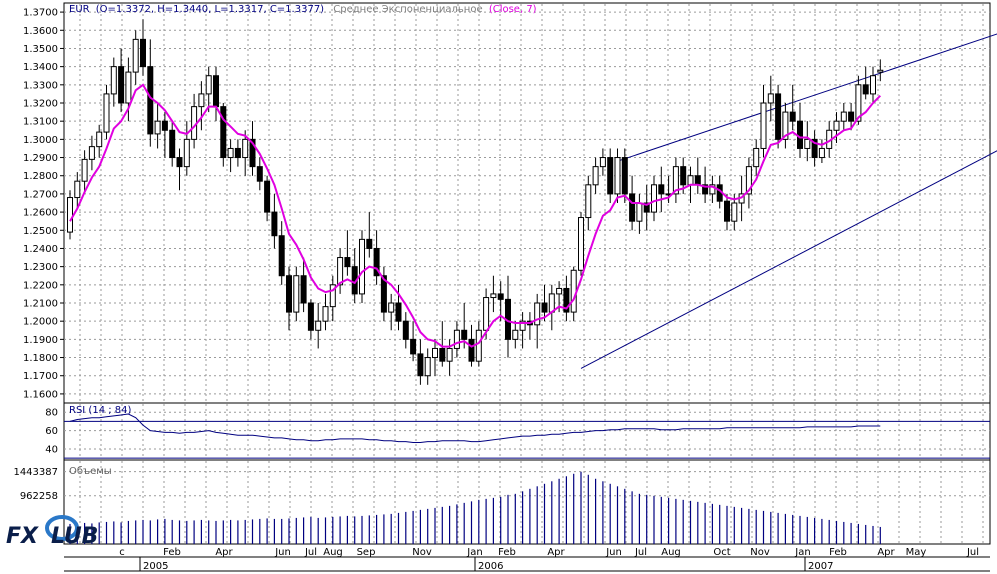  What do you see at coordinates (35, 472) in the screenshot?
I see `volume-tick-label: 1443387` at bounding box center [35, 472].